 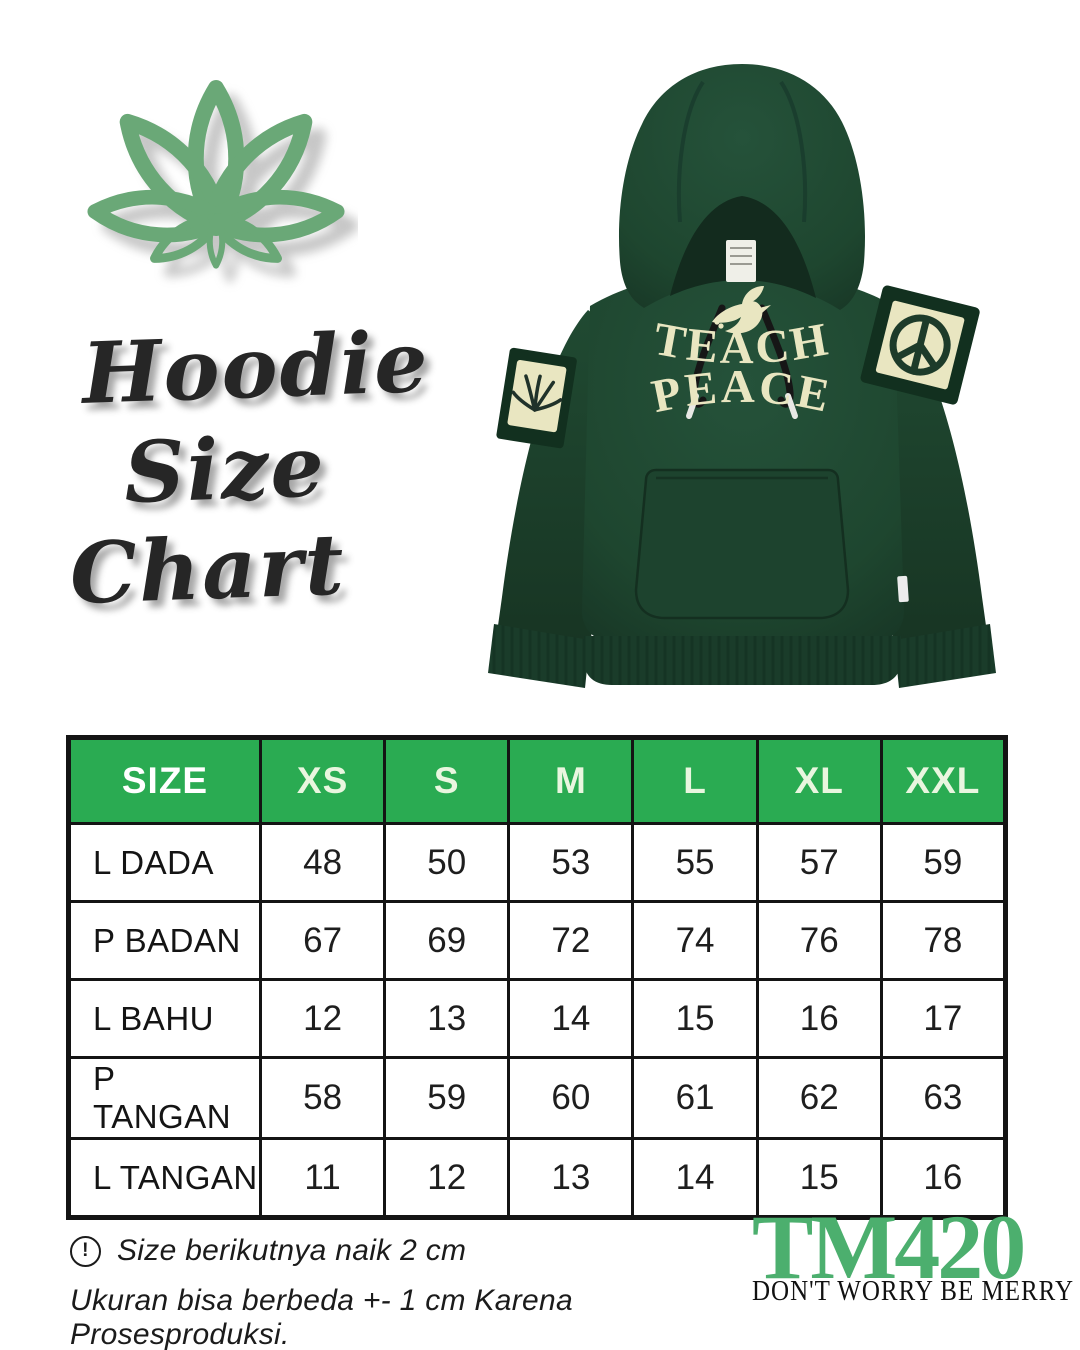 I want to click on left-cuff, so click(x=539, y=656).